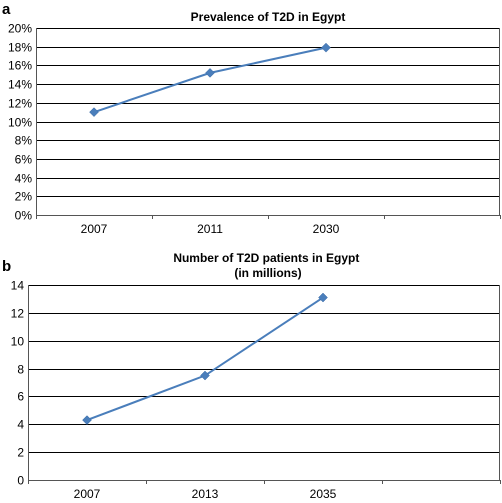  I want to click on chart-b-y-tick-label: 8, so click(20, 370).